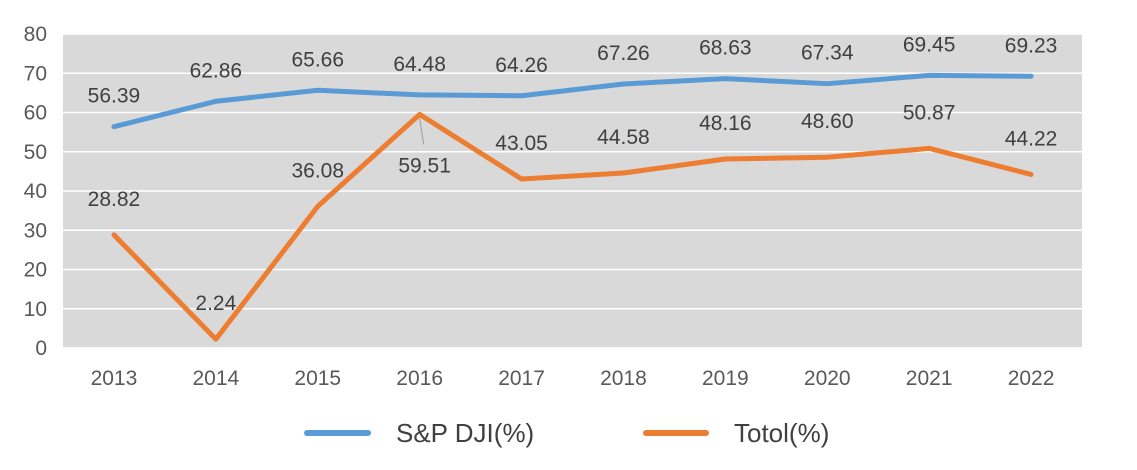 The height and width of the screenshot is (470, 1137). Describe the element at coordinates (114, 199) in the screenshot. I see `data-label: 28.82` at that location.